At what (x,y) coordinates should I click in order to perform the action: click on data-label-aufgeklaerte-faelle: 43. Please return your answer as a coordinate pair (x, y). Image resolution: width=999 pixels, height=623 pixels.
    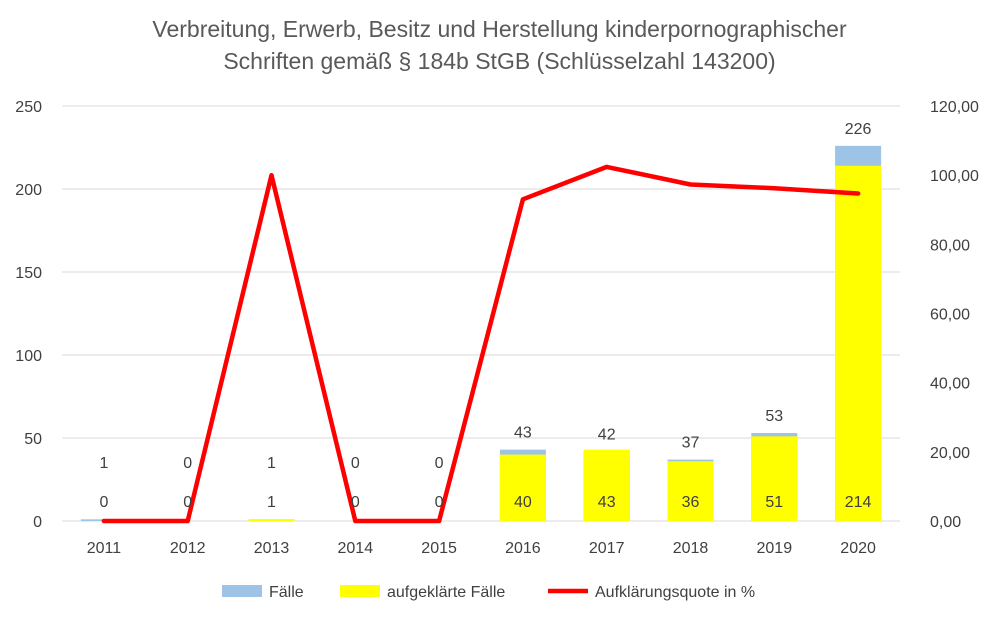
    Looking at the image, I should click on (607, 502).